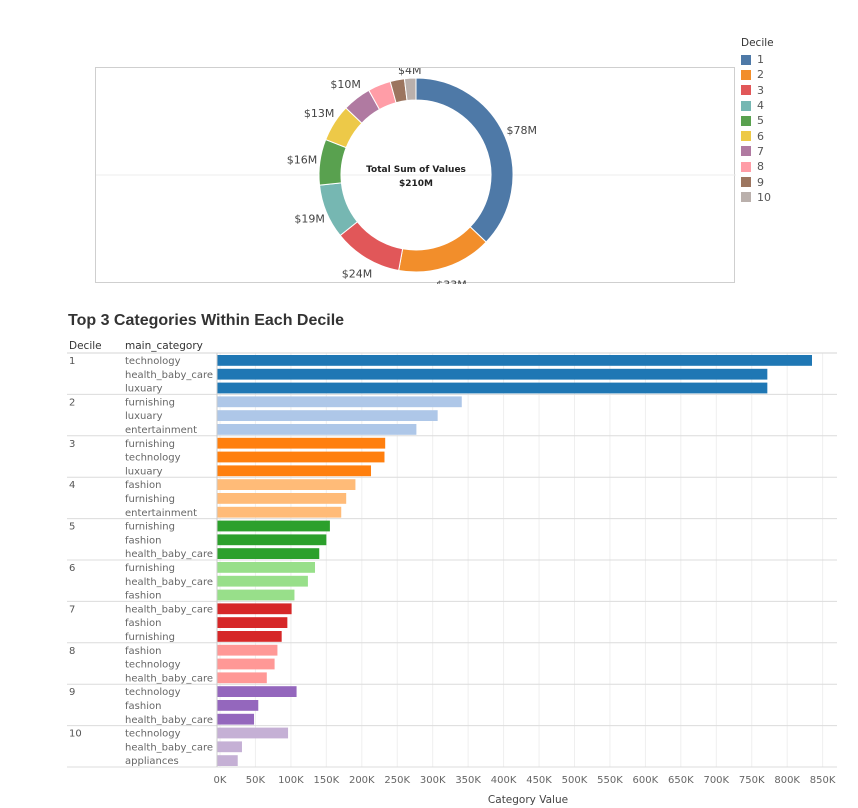 The image size is (858, 808). I want to click on bar-3-furnishing, so click(301, 443).